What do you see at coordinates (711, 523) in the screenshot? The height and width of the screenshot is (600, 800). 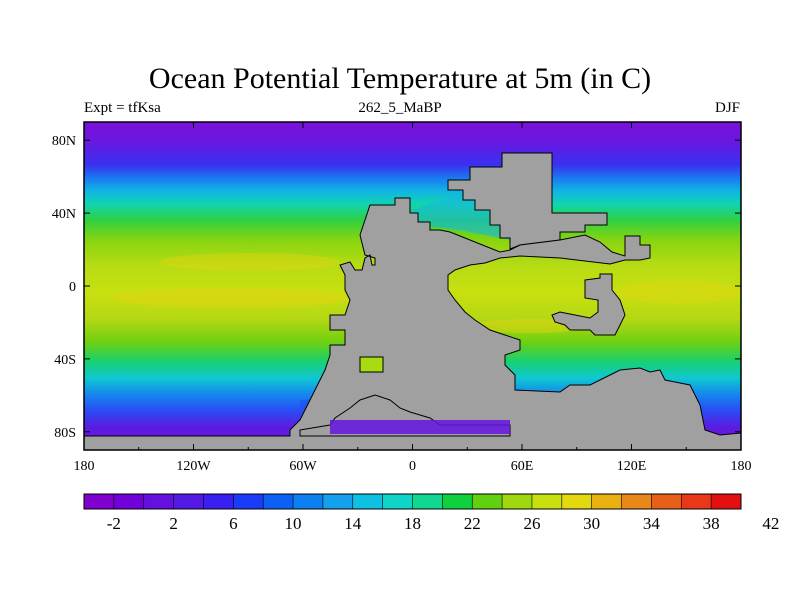 I see `colorbar-label: 38` at bounding box center [711, 523].